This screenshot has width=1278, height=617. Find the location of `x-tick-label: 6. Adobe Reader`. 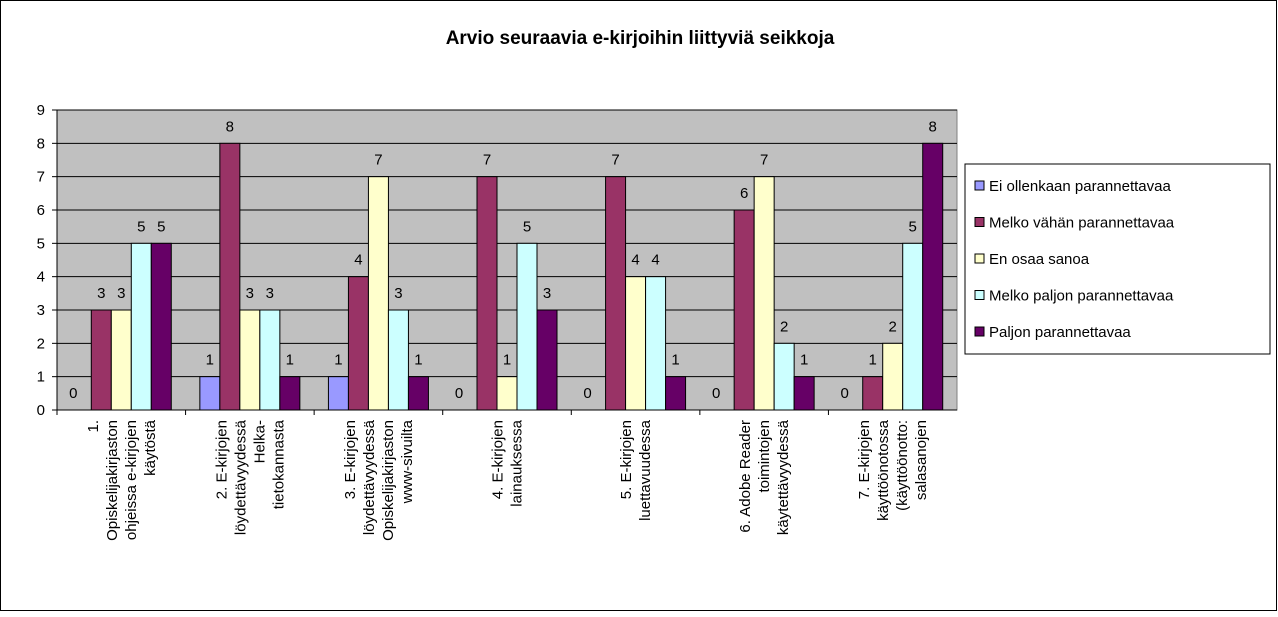

x-tick-label: 6. Adobe Reader is located at coordinates (745, 476).